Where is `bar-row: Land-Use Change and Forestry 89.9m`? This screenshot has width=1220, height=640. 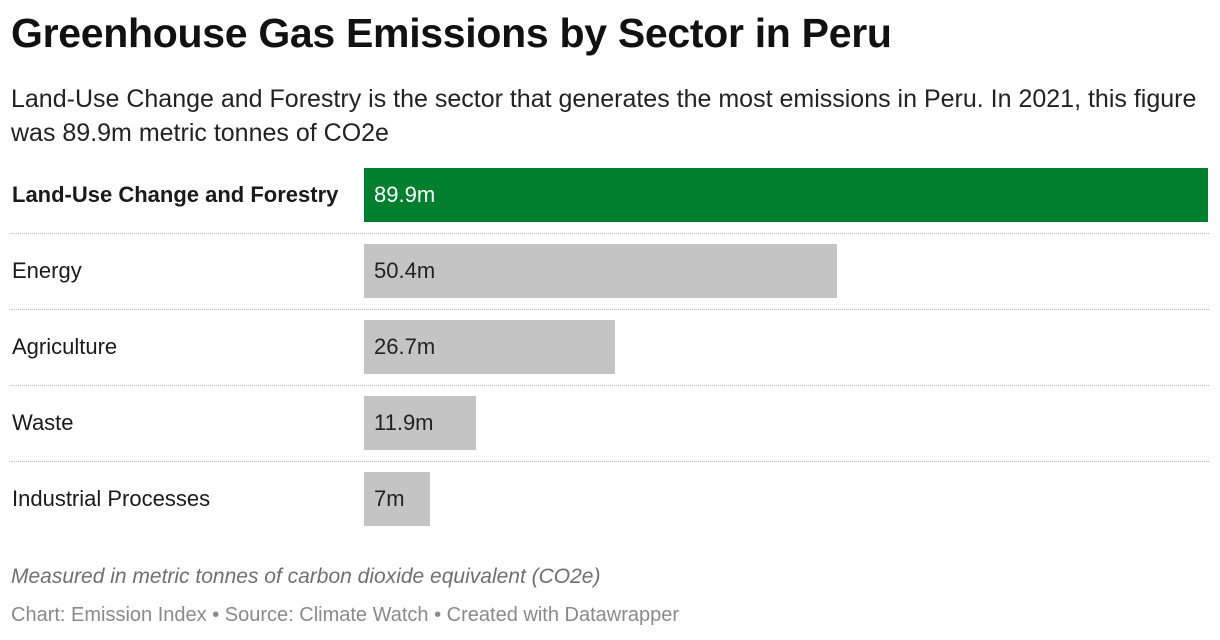 bar-row: Land-Use Change and Forestry 89.9m is located at coordinates (610, 195).